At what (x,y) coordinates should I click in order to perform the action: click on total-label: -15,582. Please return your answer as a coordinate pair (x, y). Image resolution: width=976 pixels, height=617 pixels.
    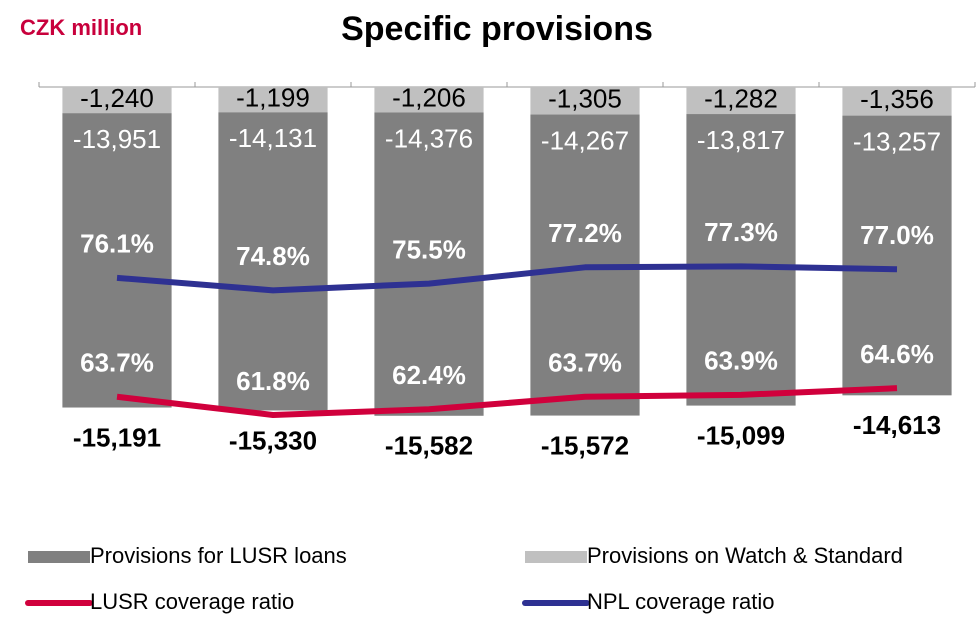
    Looking at the image, I should click on (429, 446).